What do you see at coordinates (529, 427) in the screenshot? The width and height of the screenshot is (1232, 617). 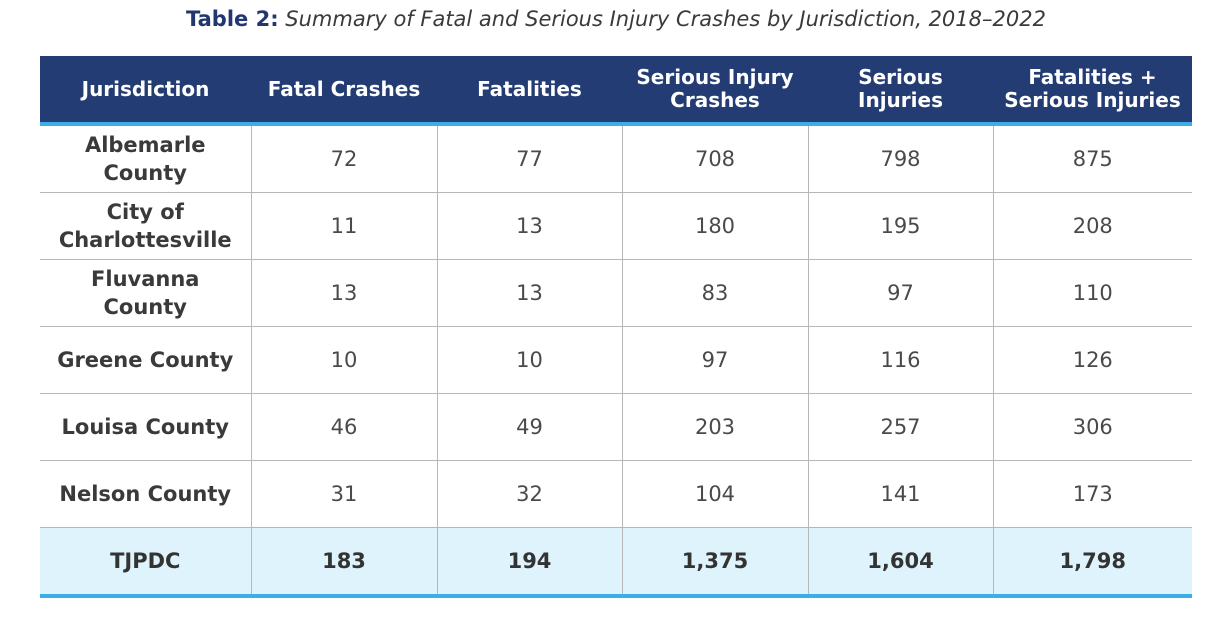 I see `fatalities-cell: 49` at bounding box center [529, 427].